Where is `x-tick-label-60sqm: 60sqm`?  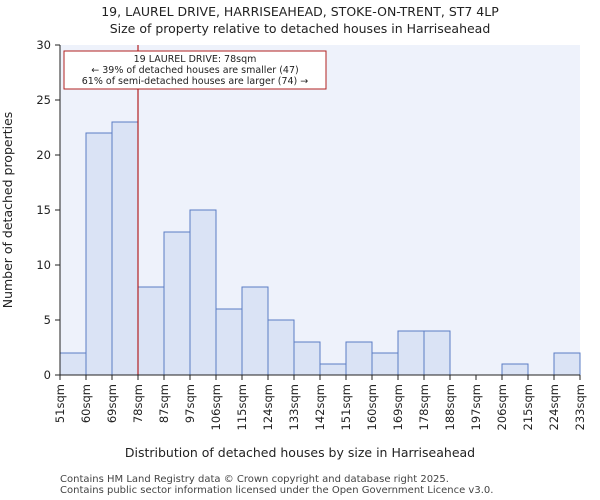
x-tick-label-60sqm: 60sqm is located at coordinates (86, 403).